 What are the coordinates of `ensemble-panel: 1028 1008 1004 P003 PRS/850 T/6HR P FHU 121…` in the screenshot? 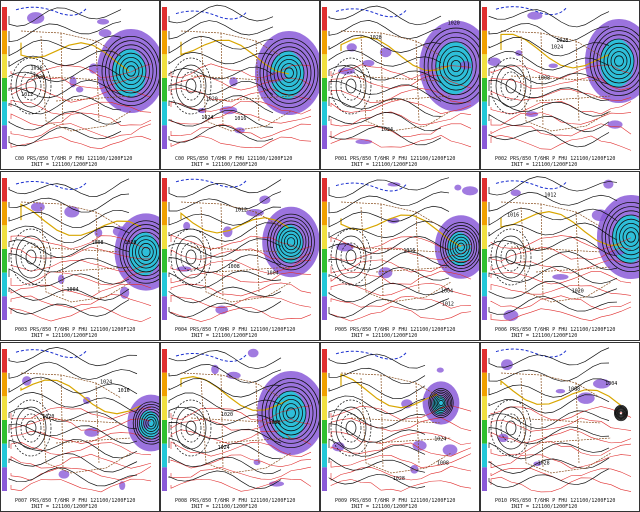 It's located at (80, 256).